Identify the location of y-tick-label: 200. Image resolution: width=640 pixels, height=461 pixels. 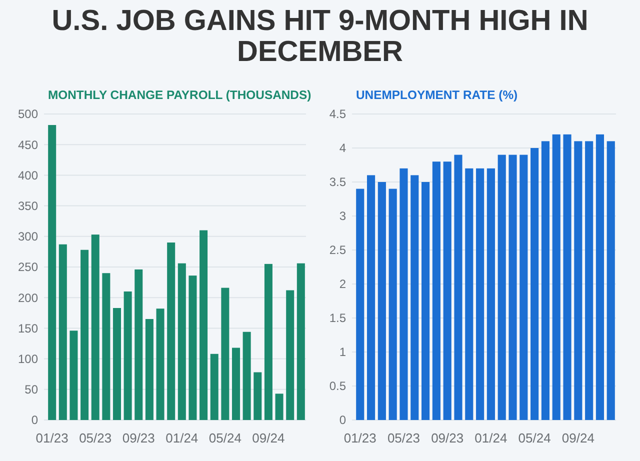
(28, 297).